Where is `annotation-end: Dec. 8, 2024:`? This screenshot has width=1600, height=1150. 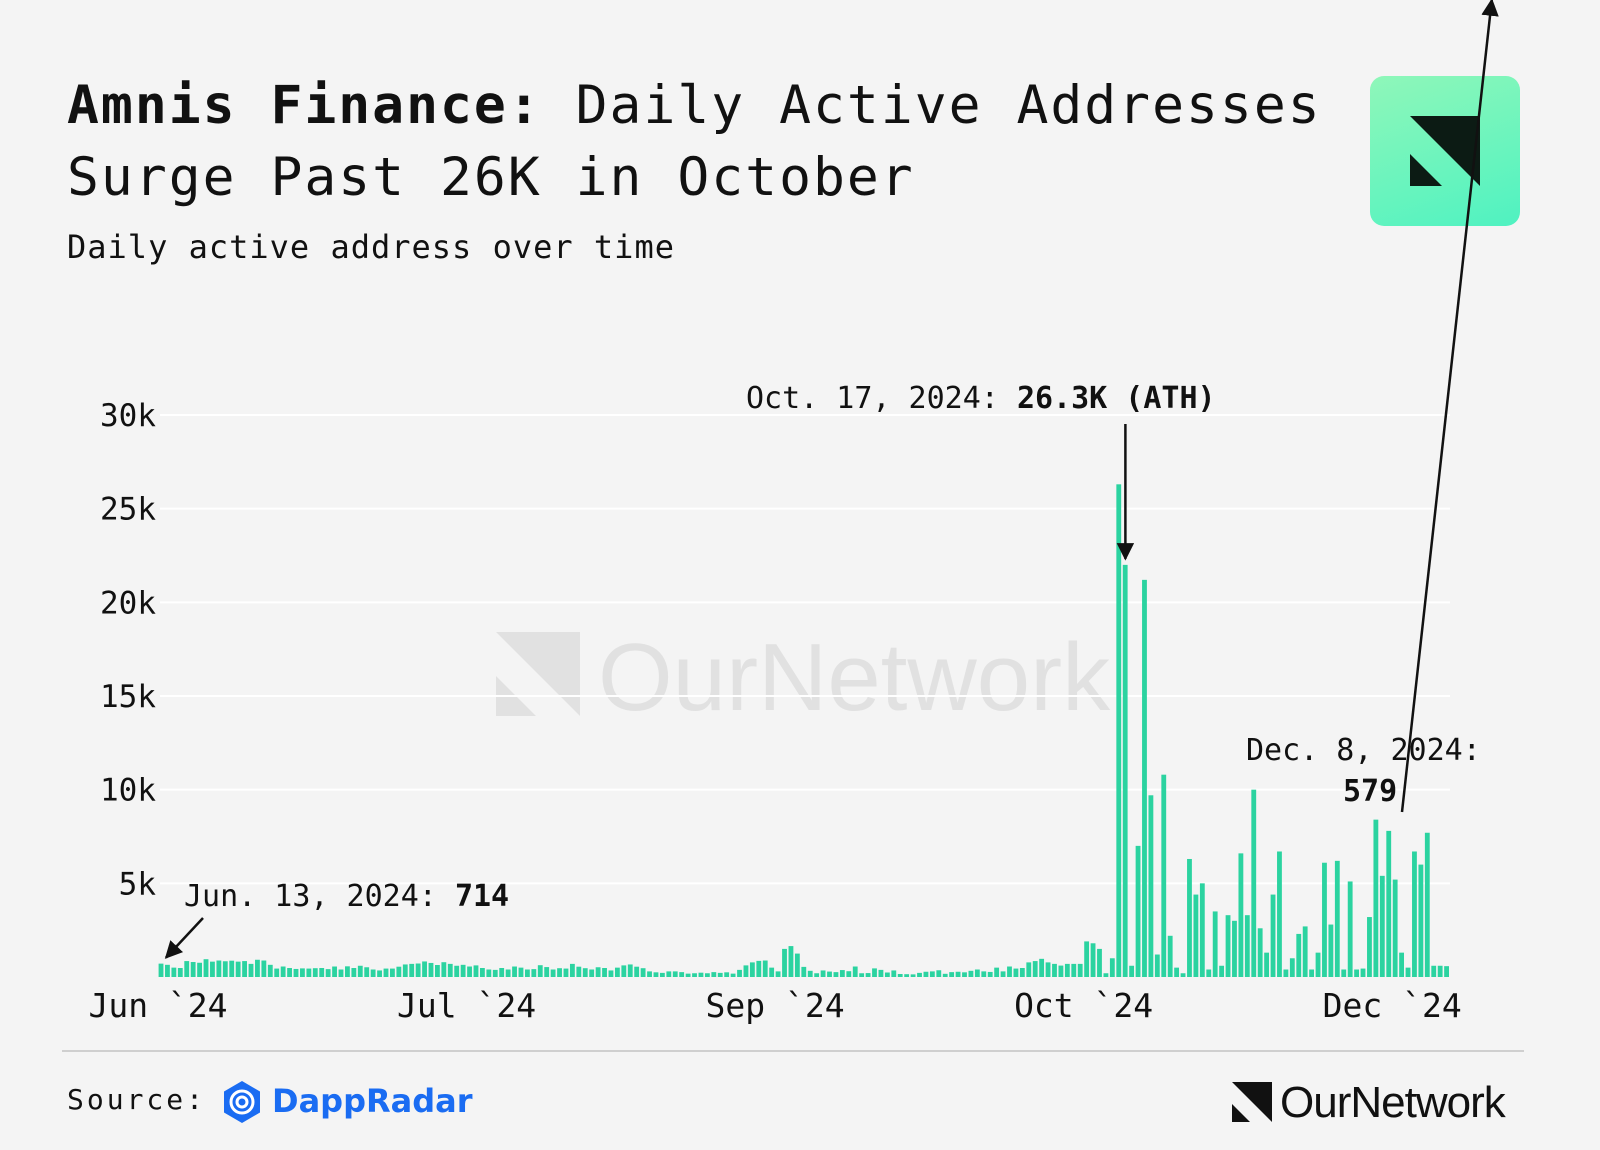 annotation-end: Dec. 8, 2024: is located at coordinates (1363, 750).